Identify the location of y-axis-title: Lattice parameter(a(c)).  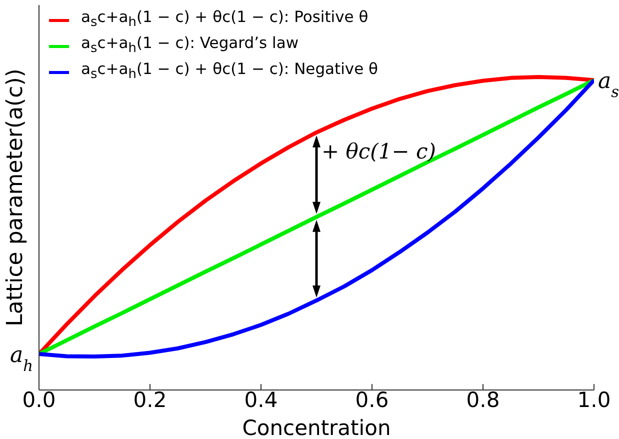
(15, 197).